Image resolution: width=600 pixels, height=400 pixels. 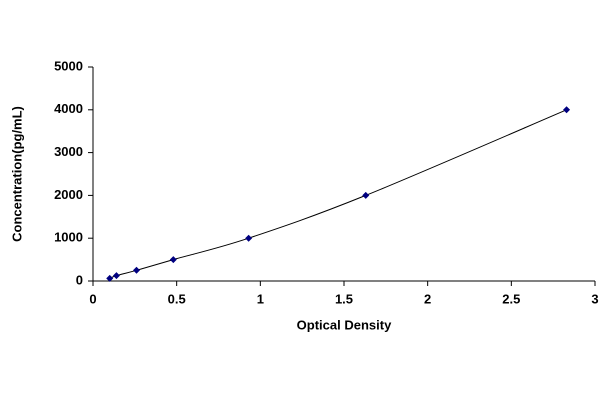 I want to click on x-tick-label: 1.5, so click(x=344, y=298).